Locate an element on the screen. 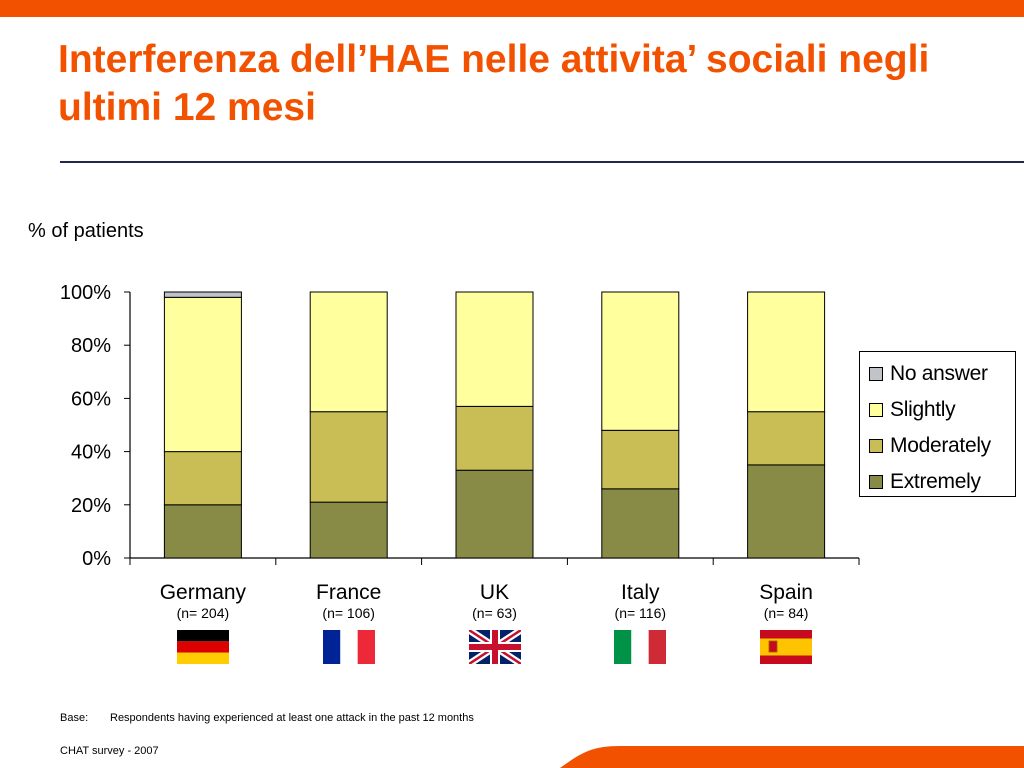 The height and width of the screenshot is (768, 1024). legend-label: Slightly is located at coordinates (923, 409).